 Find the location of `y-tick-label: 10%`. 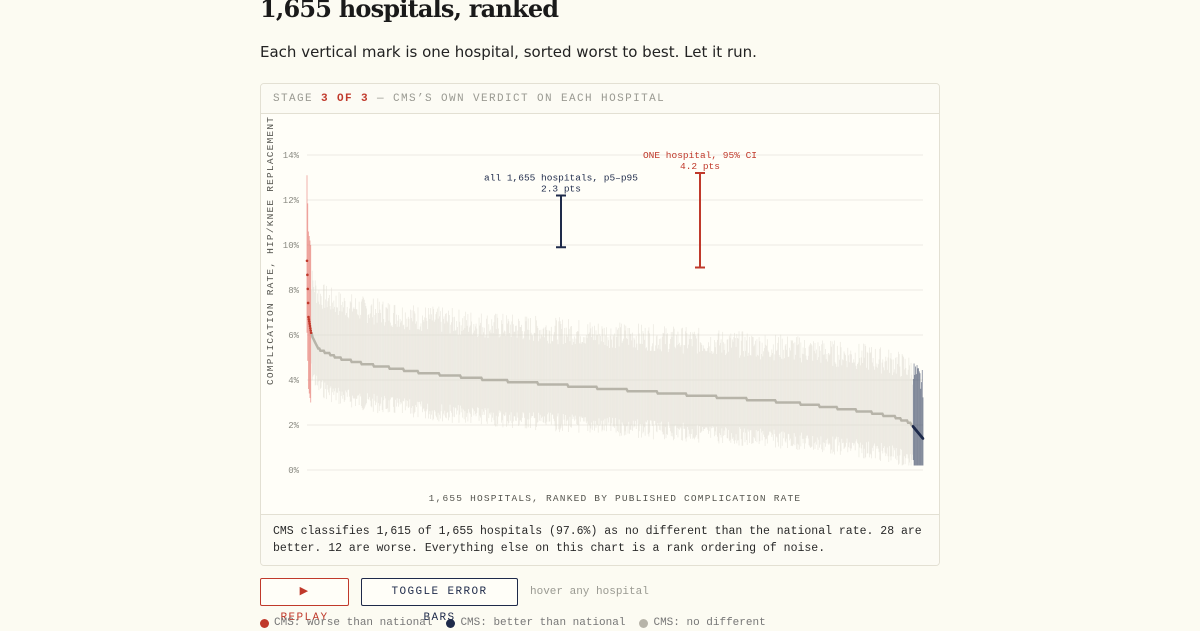

y-tick-label: 10% is located at coordinates (291, 246).